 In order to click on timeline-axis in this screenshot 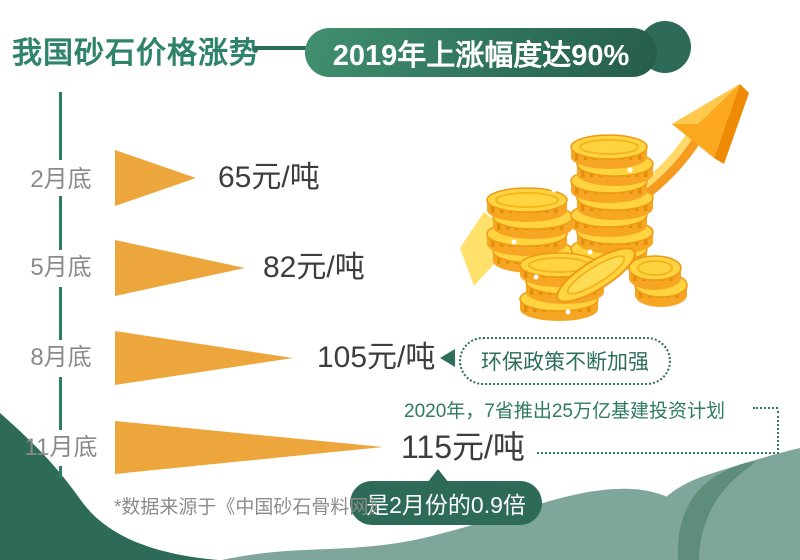, I will do `click(60, 285)`.